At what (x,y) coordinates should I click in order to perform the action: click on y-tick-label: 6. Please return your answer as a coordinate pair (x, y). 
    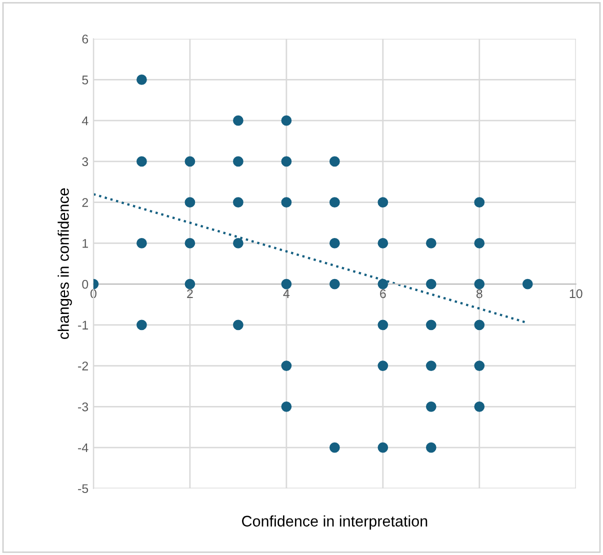
    Looking at the image, I should click on (85, 39).